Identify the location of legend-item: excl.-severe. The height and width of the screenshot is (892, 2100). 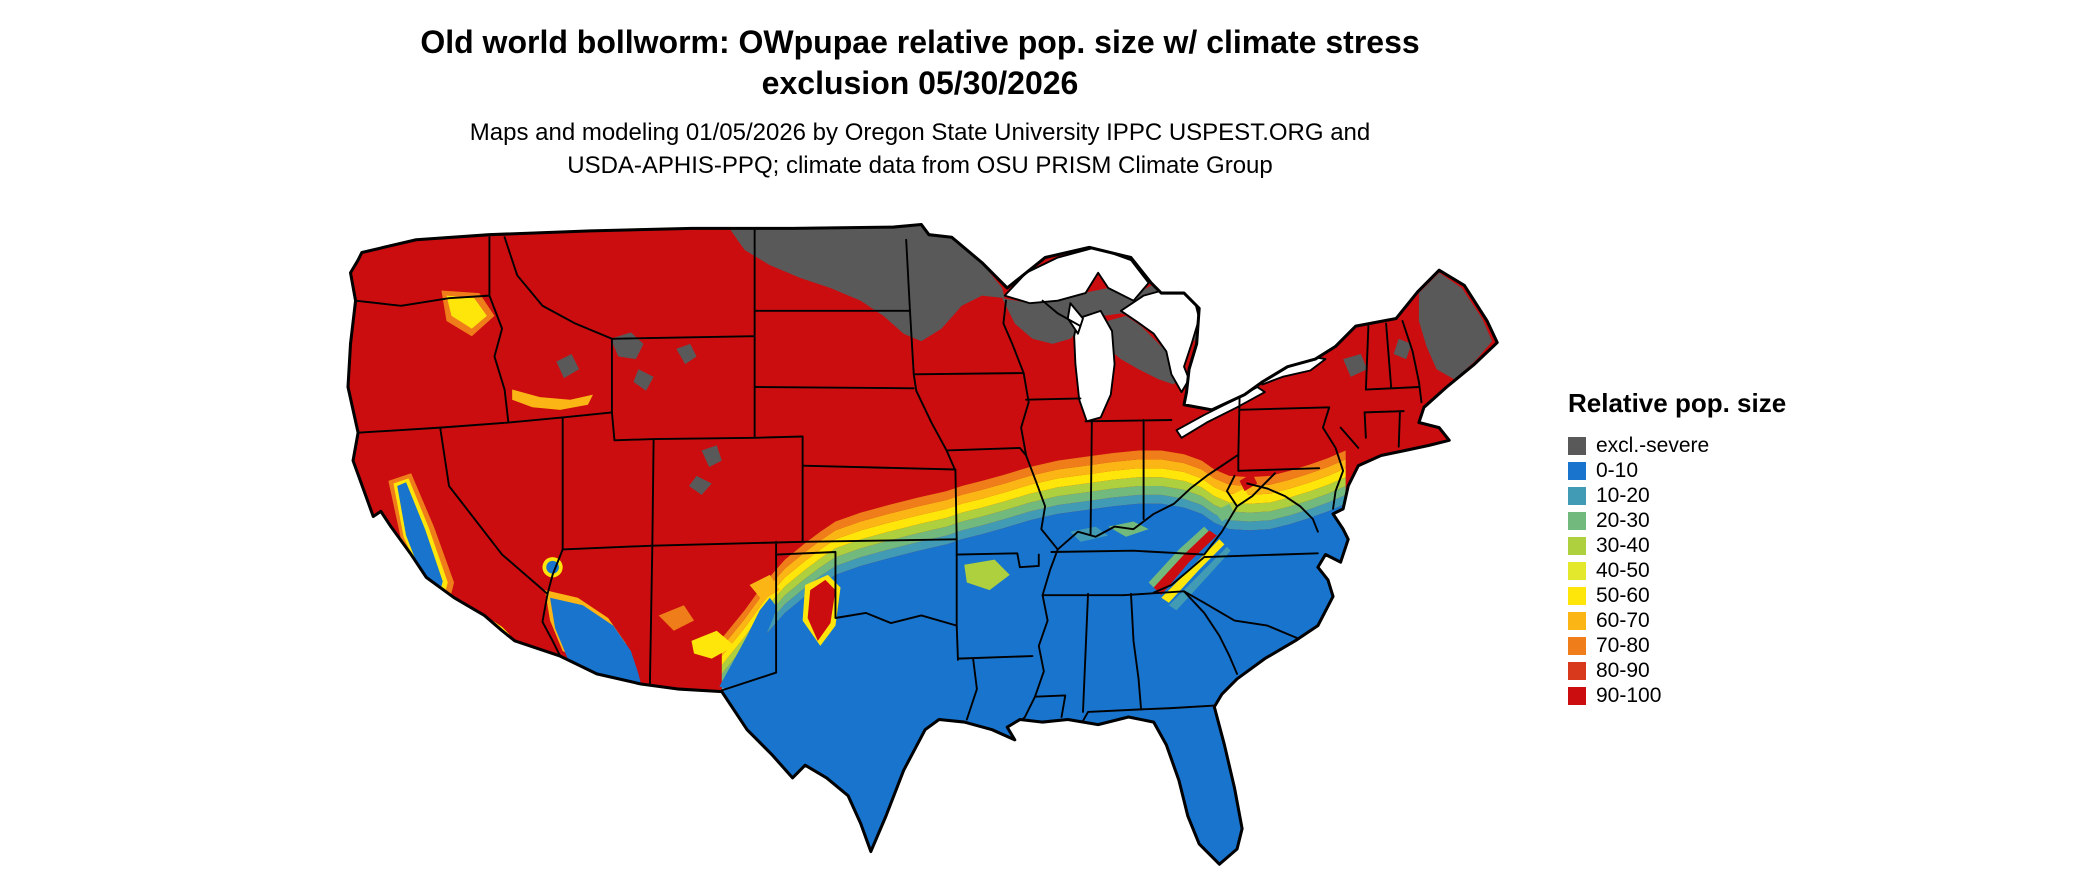
(1677, 445).